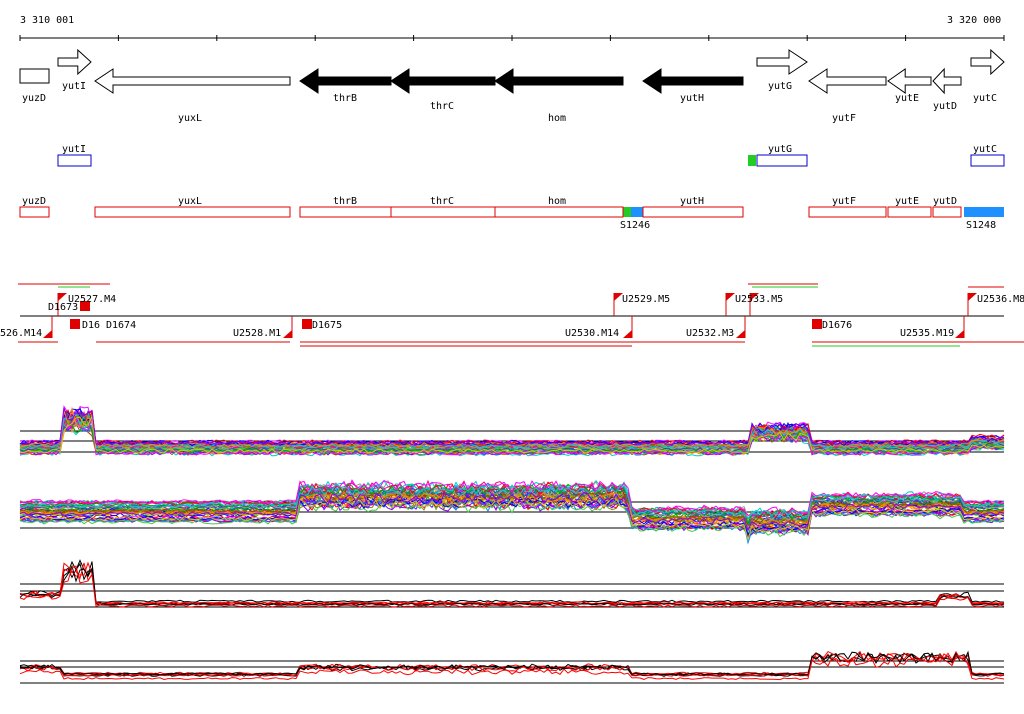 The width and height of the screenshot is (1024, 714). Describe the element at coordinates (646, 299) in the screenshot. I see `segment-label: U2529.M5` at that location.